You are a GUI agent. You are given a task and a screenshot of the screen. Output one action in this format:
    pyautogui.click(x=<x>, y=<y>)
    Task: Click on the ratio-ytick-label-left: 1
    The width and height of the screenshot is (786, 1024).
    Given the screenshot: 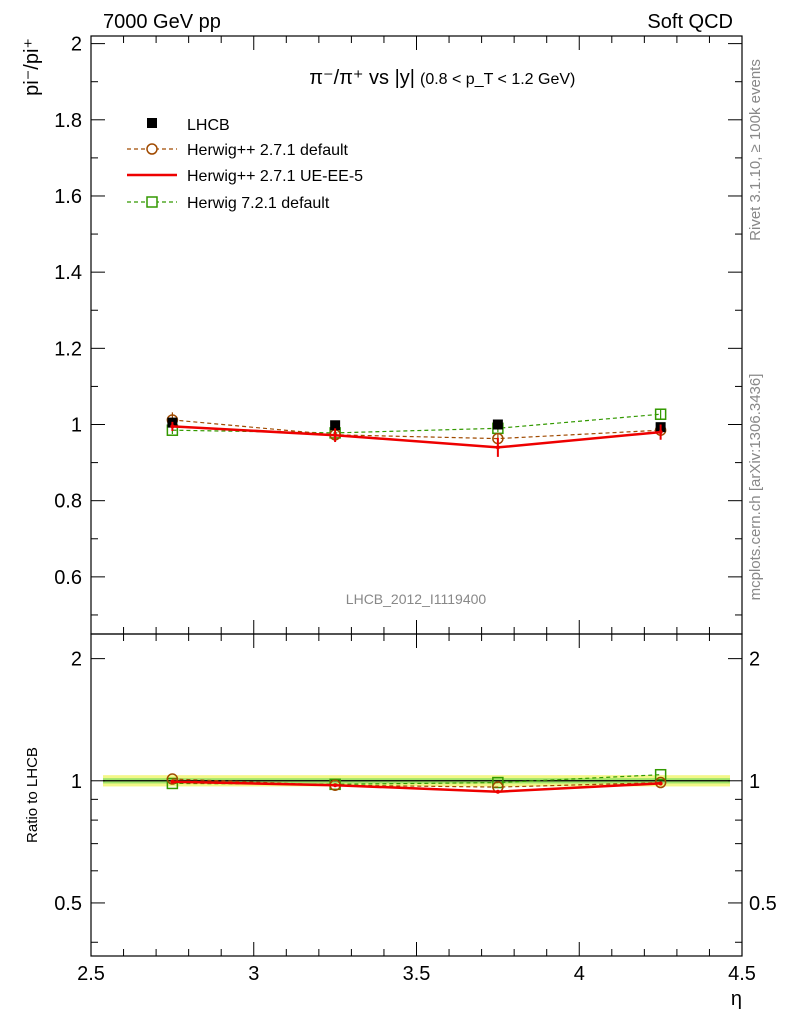 What is the action you would take?
    pyautogui.click(x=76, y=782)
    